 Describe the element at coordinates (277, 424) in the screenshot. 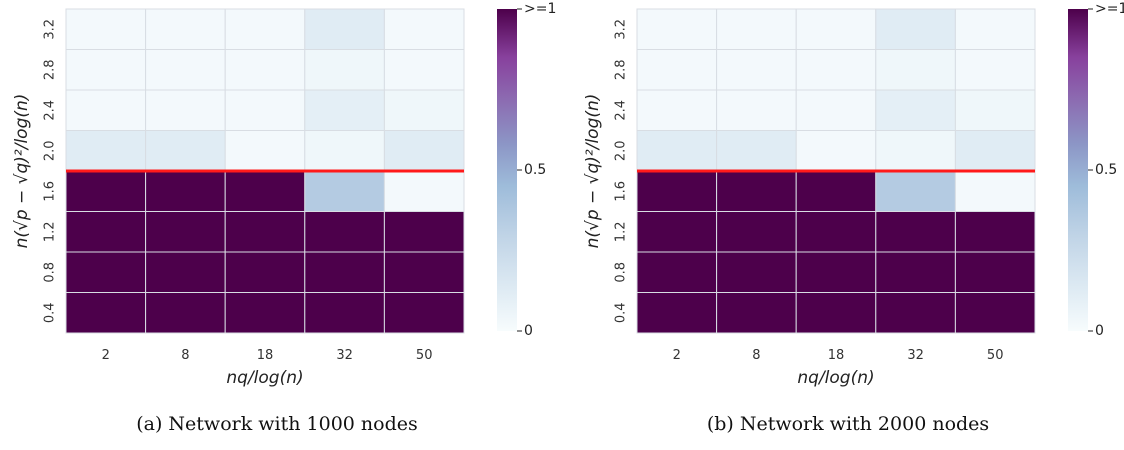

I see `figure-caption: (a) Network with 1000 nodes` at that location.